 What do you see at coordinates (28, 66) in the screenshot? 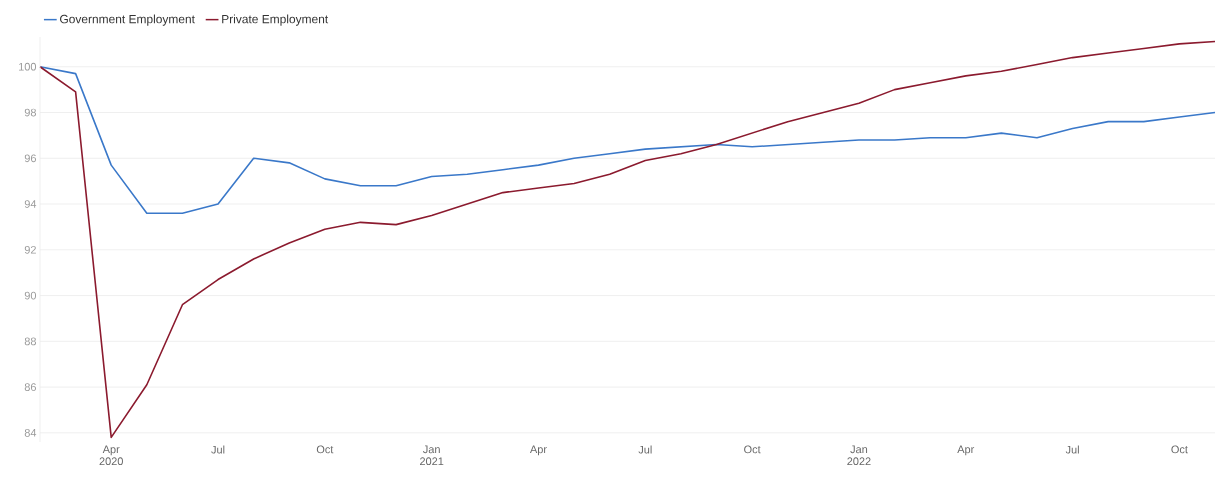
I see `y-tick-label: 100` at bounding box center [28, 66].